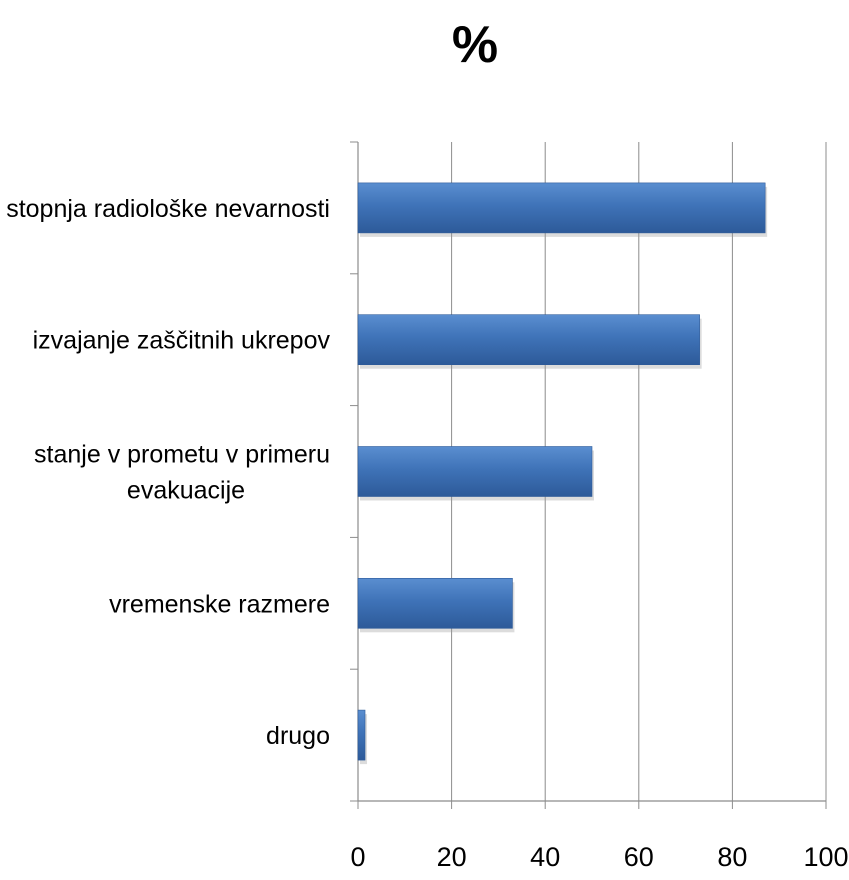 The width and height of the screenshot is (849, 880). Describe the element at coordinates (599, 857) in the screenshot. I see `x-tick-labels: 0 20 40 60 80 100` at that location.